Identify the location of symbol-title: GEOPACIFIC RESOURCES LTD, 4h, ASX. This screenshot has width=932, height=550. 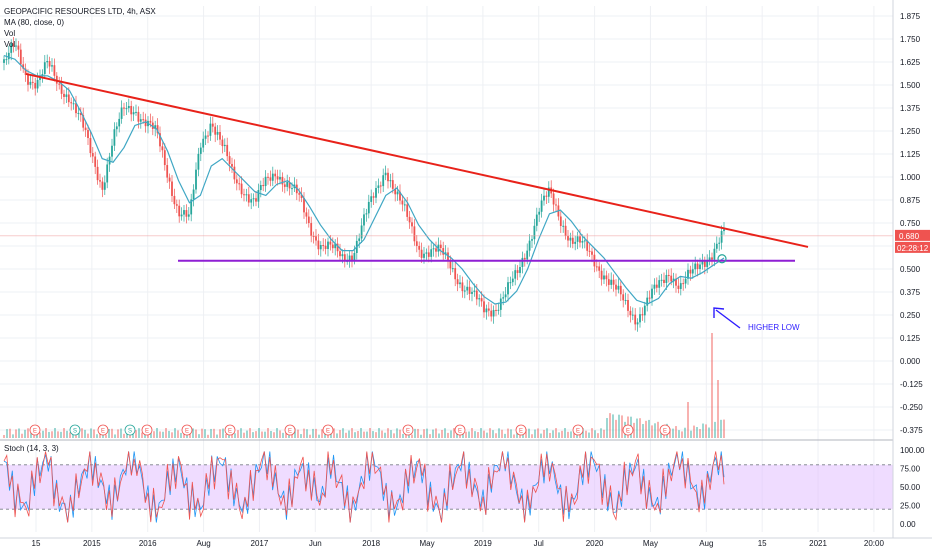
(80, 11).